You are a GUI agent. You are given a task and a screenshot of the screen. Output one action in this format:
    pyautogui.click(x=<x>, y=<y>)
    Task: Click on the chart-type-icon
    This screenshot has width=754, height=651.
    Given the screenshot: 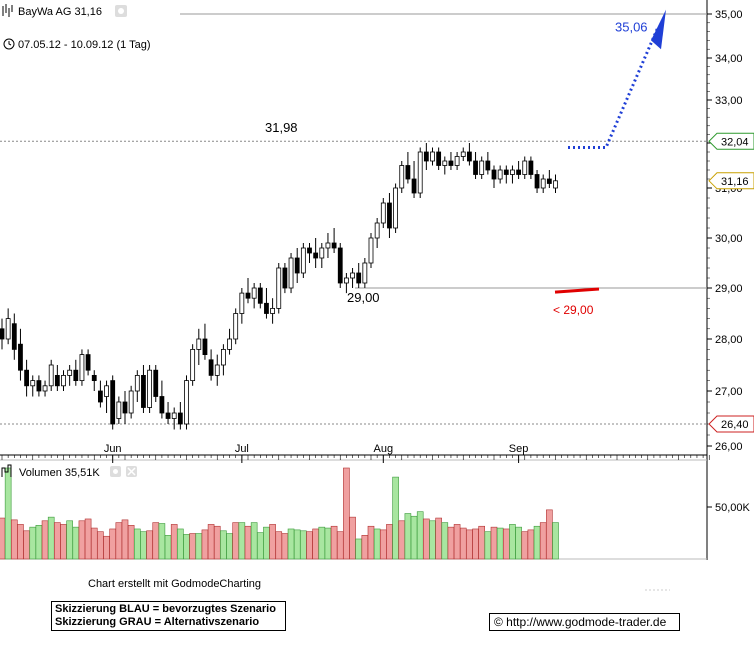 What is the action you would take?
    pyautogui.click(x=7, y=10)
    